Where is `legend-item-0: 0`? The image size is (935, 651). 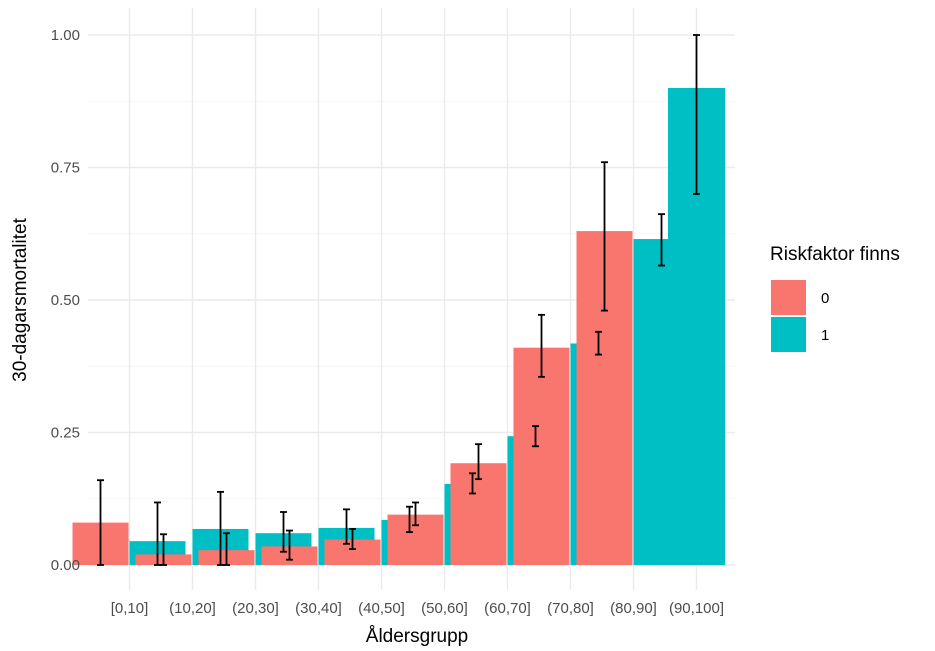
legend-item-0: 0 is located at coordinates (800, 297).